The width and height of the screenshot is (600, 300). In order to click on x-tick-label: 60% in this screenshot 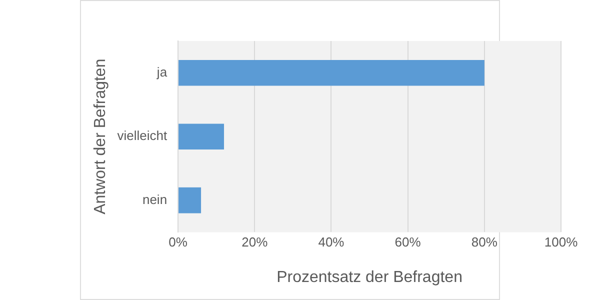, I will do `click(408, 242)`.